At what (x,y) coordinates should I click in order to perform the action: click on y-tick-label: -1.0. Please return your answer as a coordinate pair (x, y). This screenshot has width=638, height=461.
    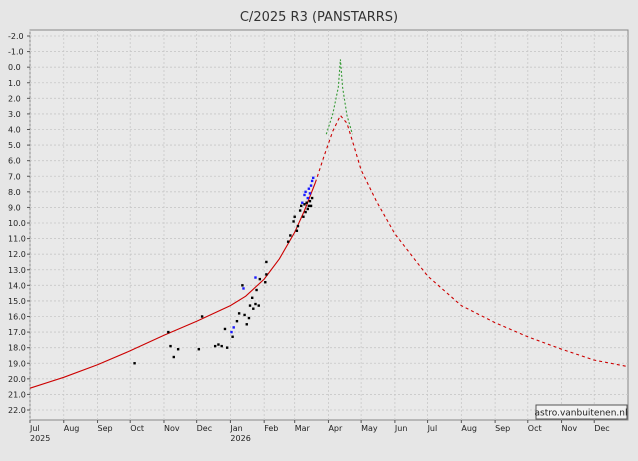
    Looking at the image, I should click on (16, 52).